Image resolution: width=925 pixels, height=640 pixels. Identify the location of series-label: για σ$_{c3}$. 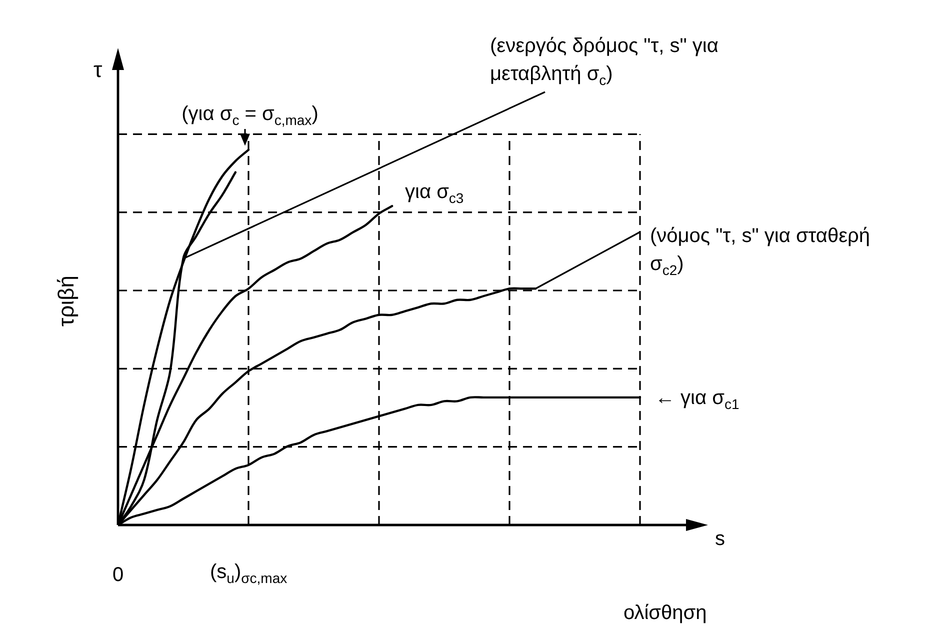
(435, 194).